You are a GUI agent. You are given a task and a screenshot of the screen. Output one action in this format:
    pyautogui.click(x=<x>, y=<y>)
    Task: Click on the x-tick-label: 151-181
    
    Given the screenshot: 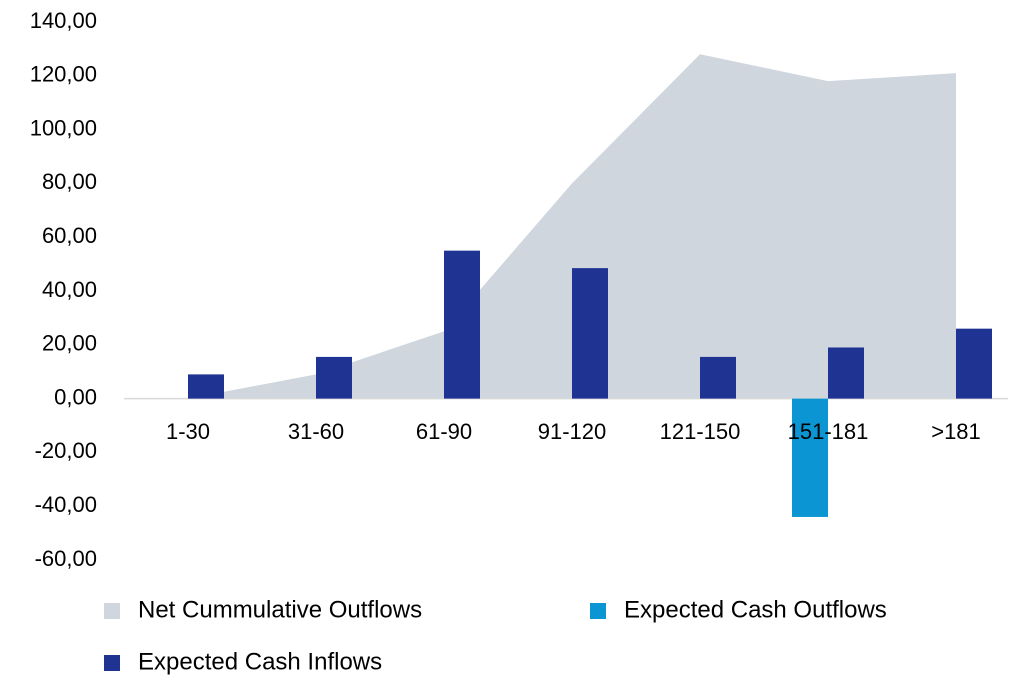 What is the action you would take?
    pyautogui.click(x=828, y=431)
    